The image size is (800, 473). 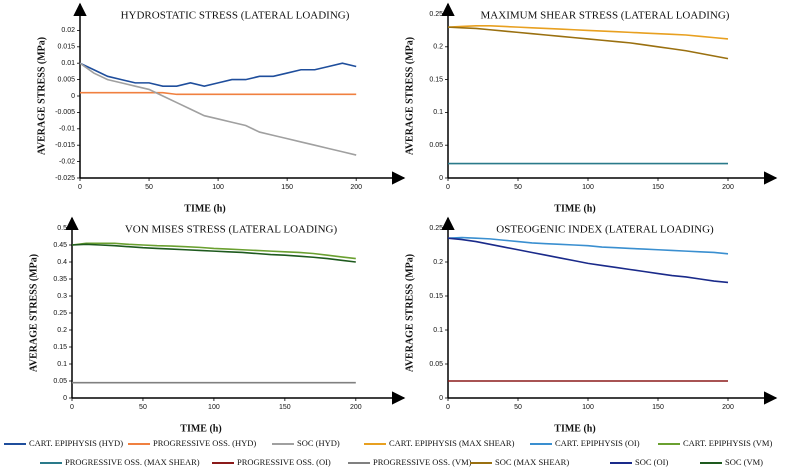 I want to click on legend-label: SOC (VM), so click(x=744, y=462).